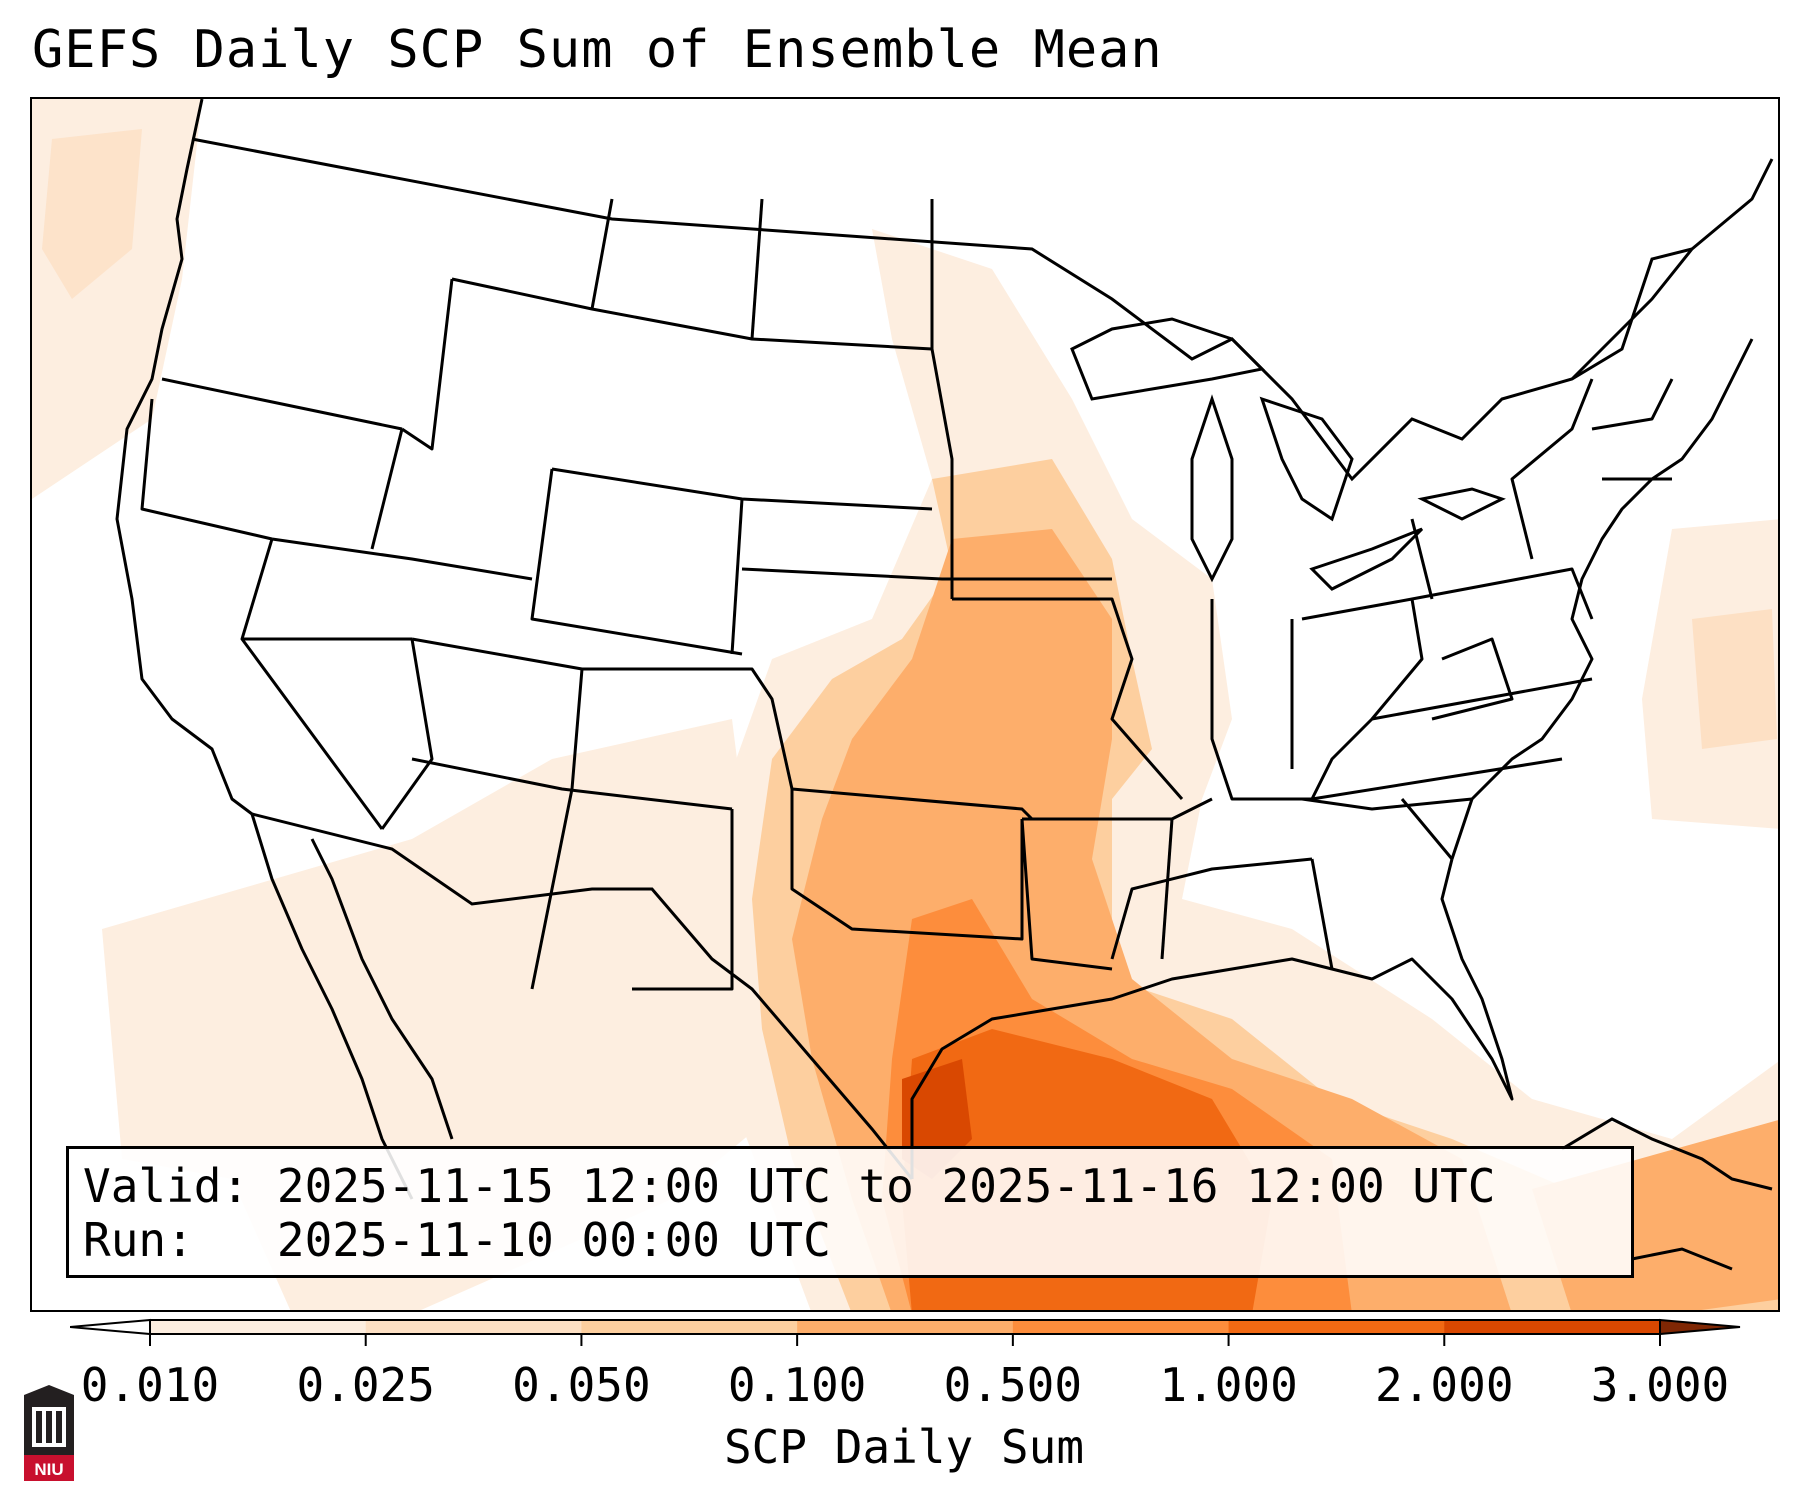 The width and height of the screenshot is (1803, 1500). Describe the element at coordinates (49, 1433) in the screenshot. I see `niu-logo: NIU` at that location.